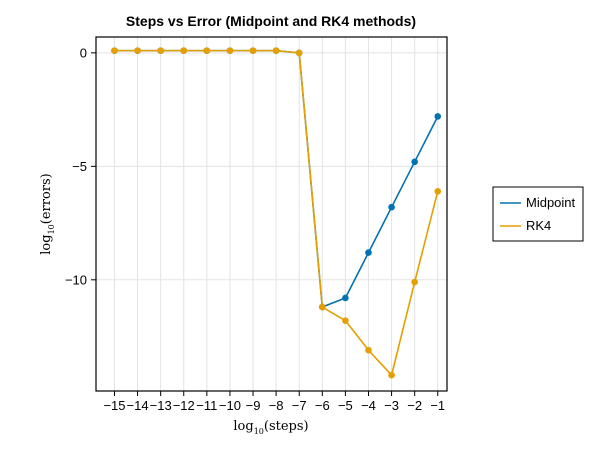  I want to click on legend-box, so click(538, 214).